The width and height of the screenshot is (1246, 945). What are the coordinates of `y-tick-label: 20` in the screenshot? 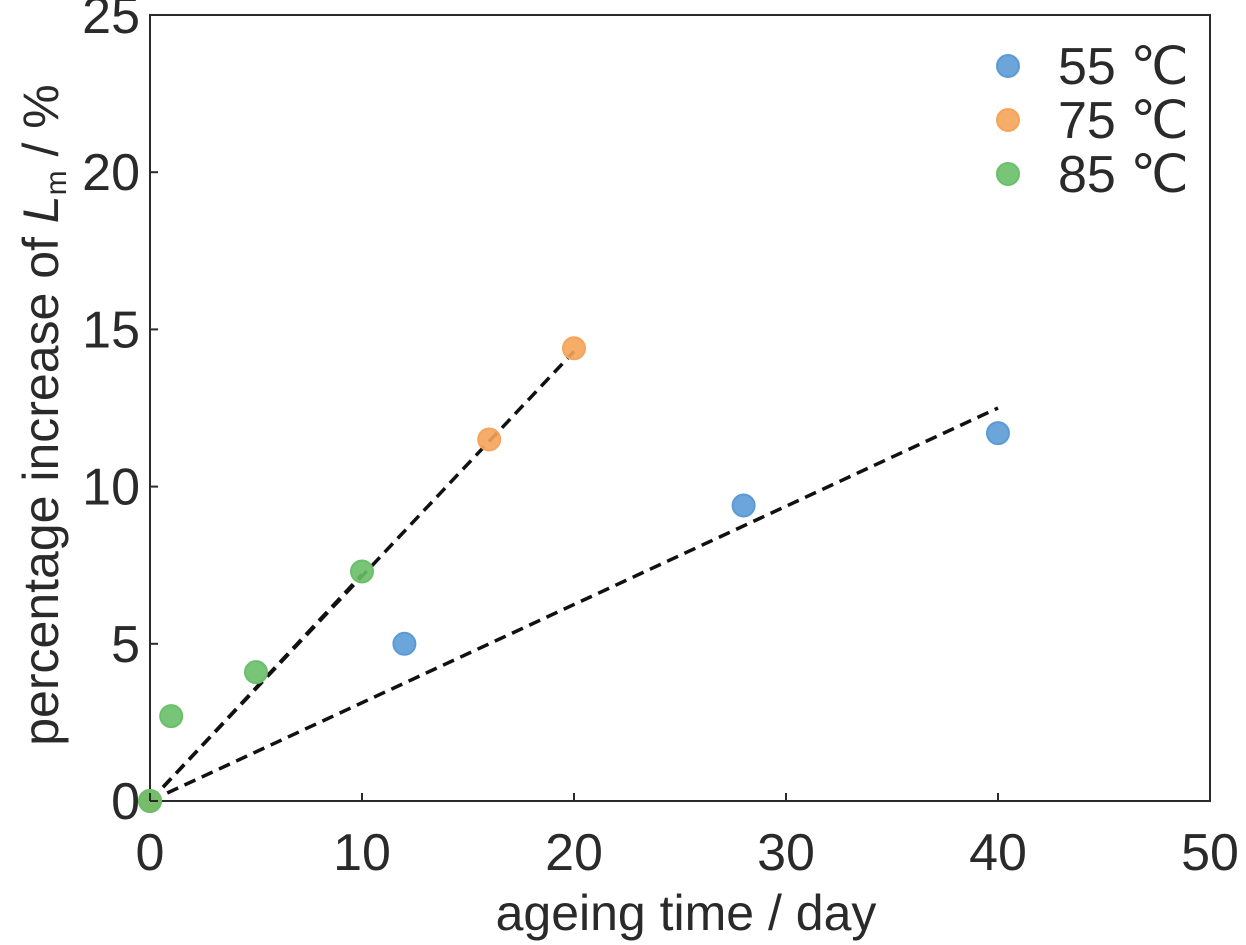 It's located at (111, 173).